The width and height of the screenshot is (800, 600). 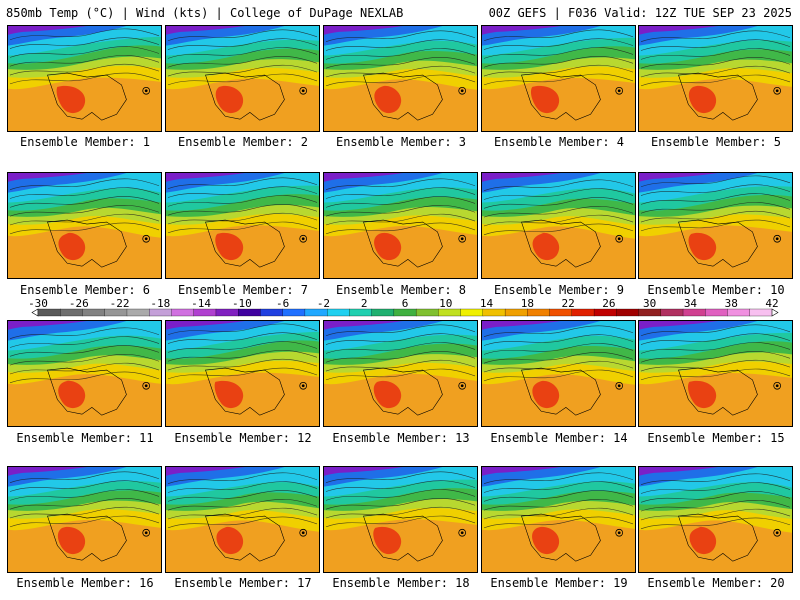 I want to click on ensemble-member-label: Ensemble Member: 4, so click(x=559, y=142).